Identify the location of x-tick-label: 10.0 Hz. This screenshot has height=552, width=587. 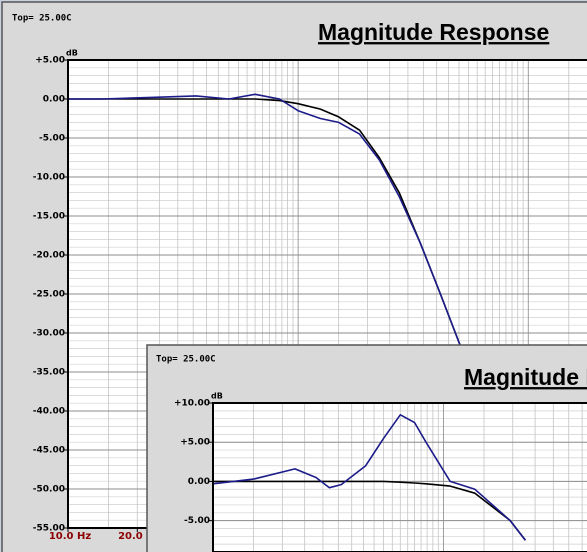
(70, 536).